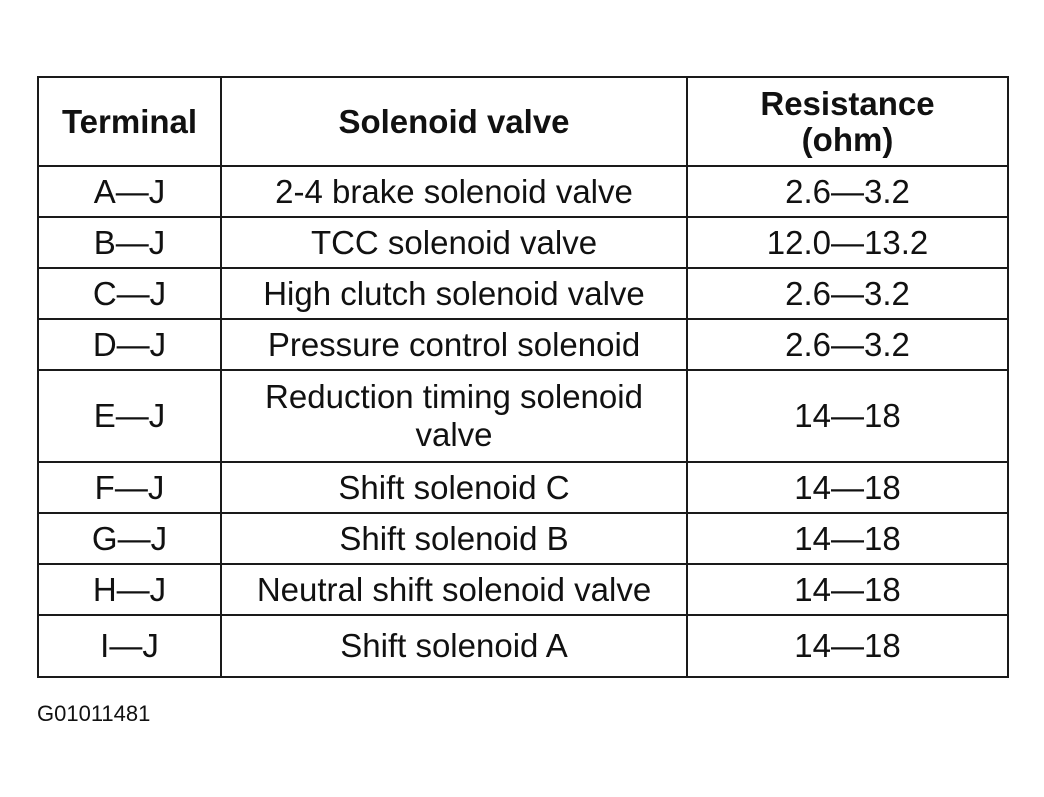 This screenshot has width=1044, height=797. I want to click on table-row: B—J TCC solenoid valve 12.0—13.2, so click(523, 242).